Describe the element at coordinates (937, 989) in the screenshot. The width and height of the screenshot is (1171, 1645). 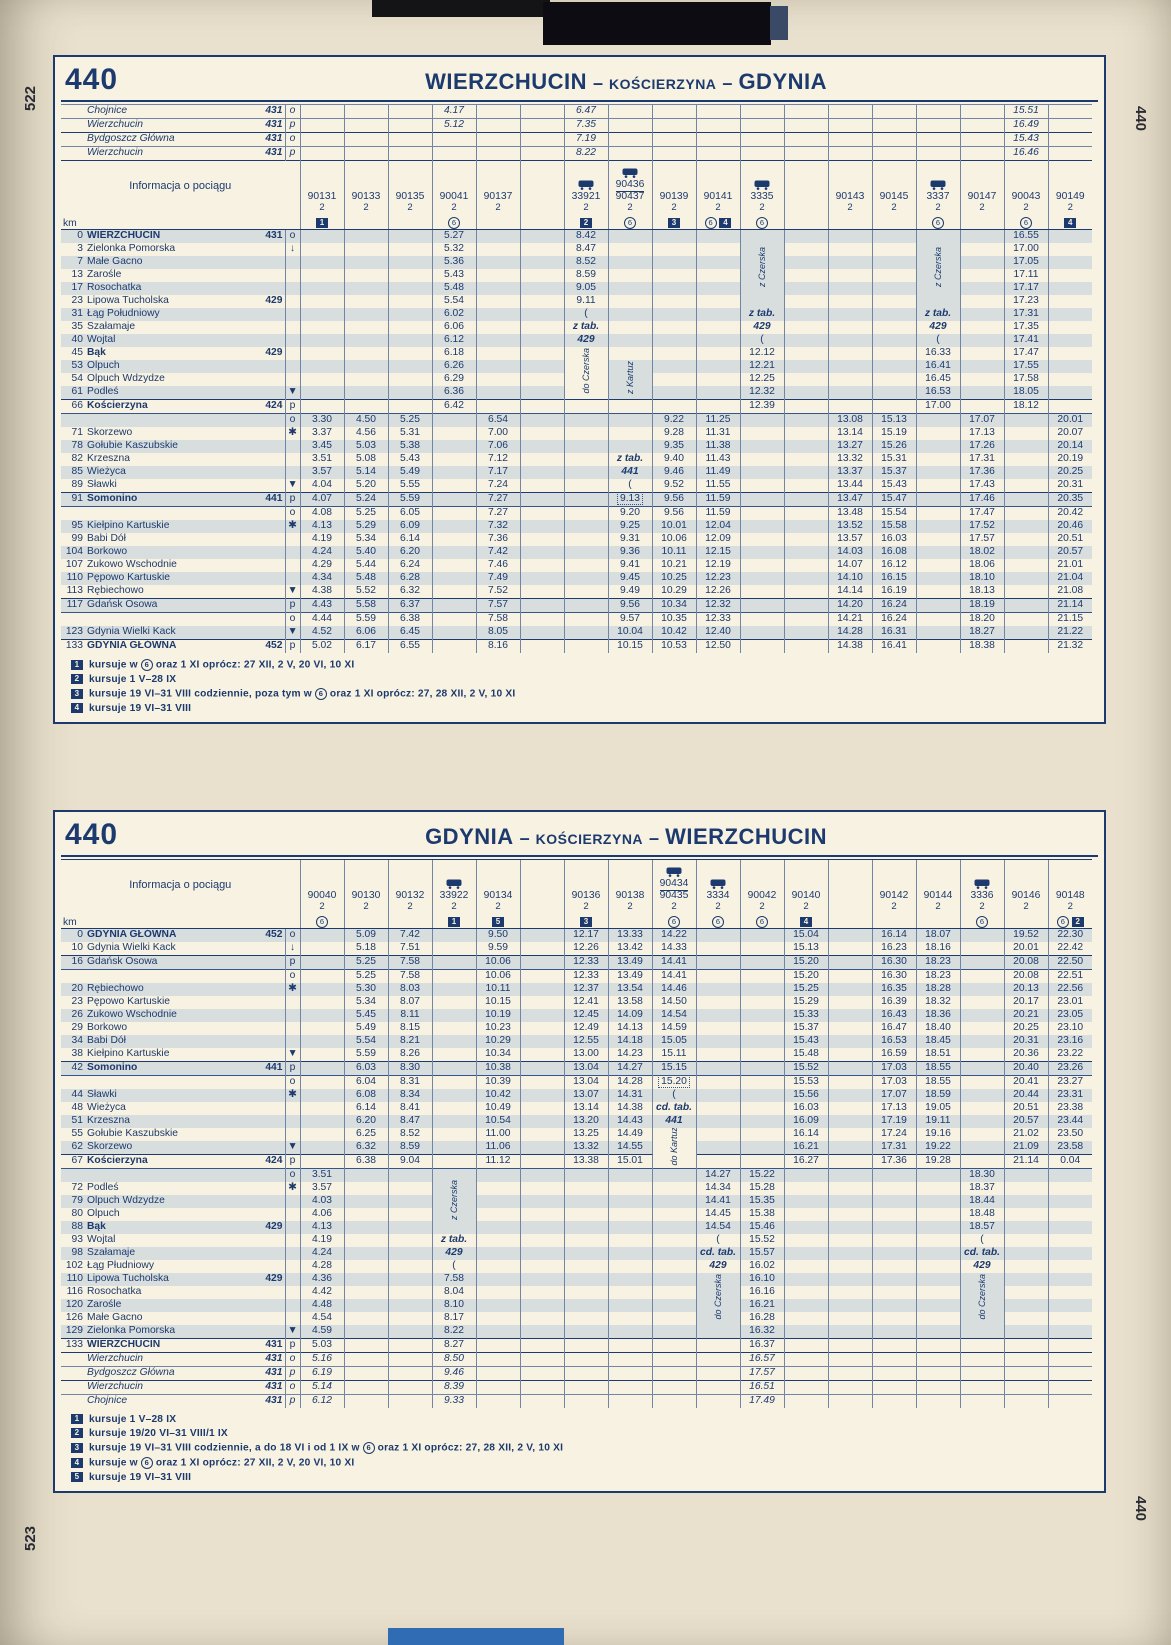
I see `time-cell: 18.28` at that location.